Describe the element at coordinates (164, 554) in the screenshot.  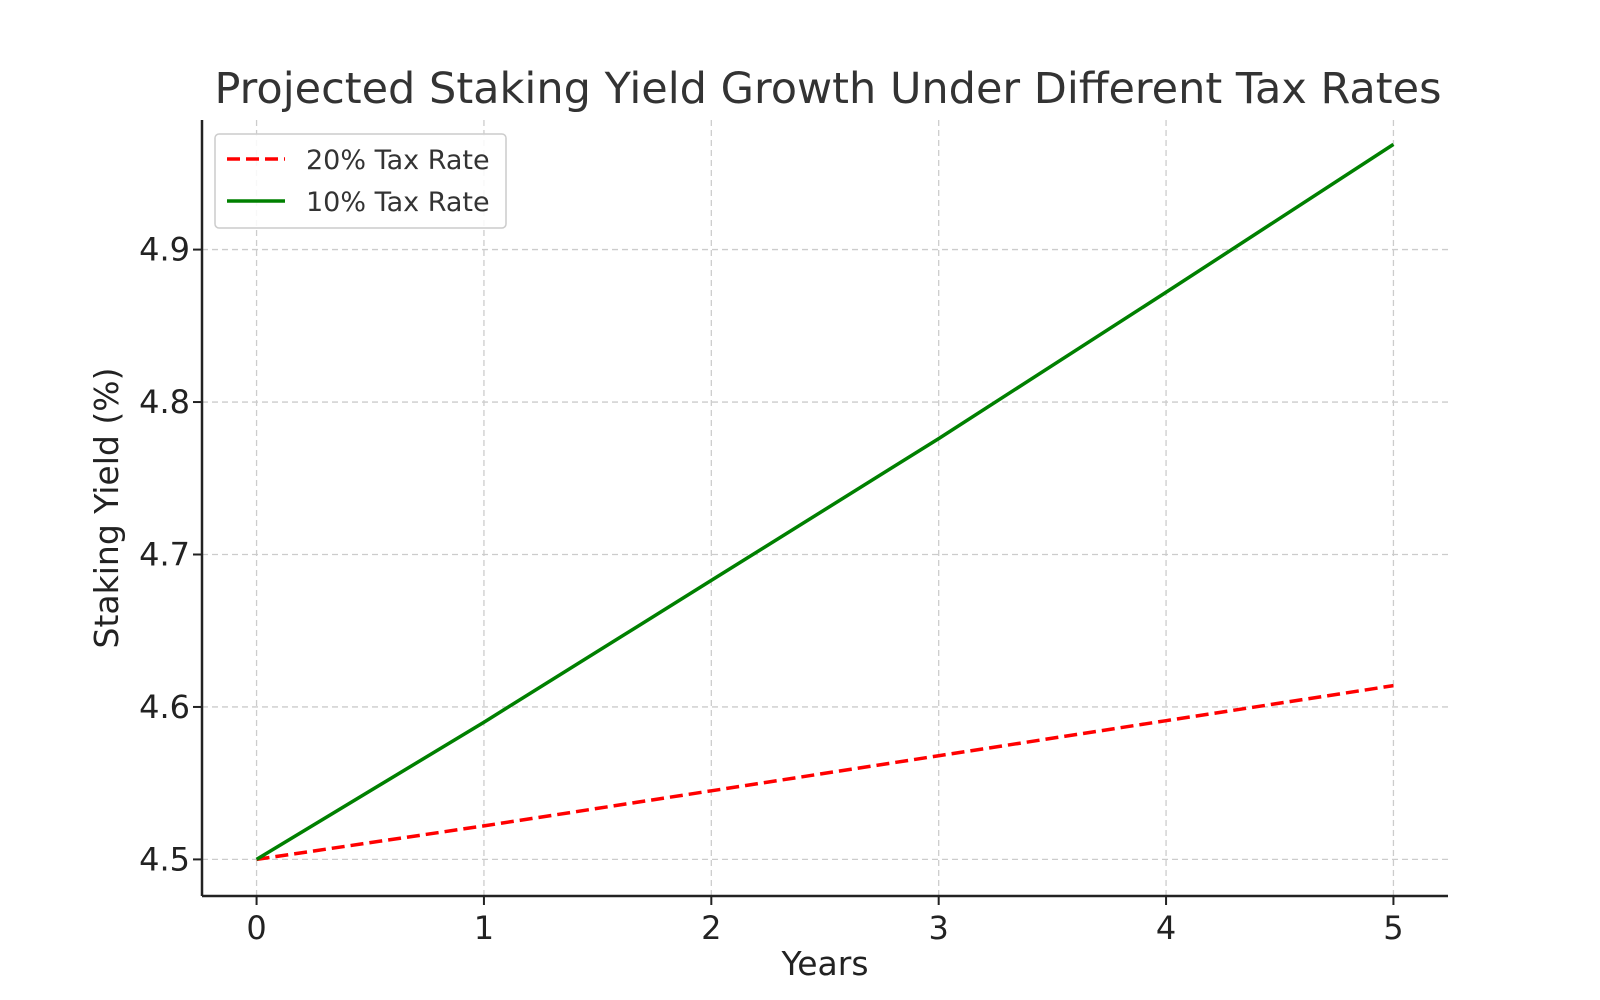
I see `y-tick-label: 4.7` at that location.